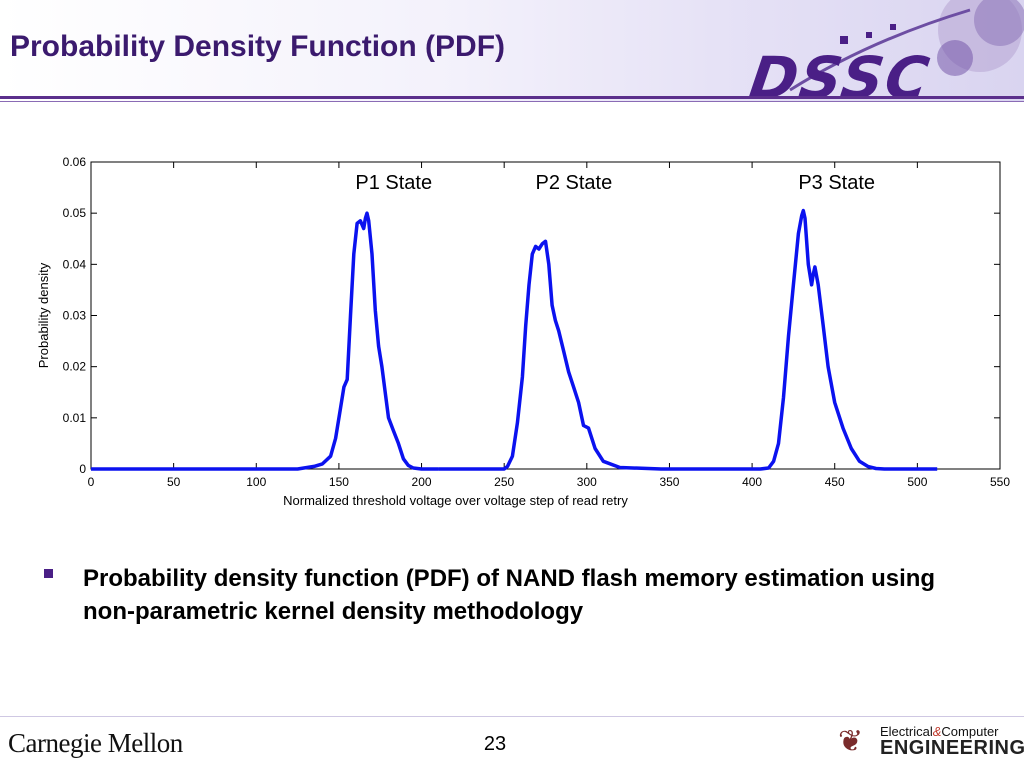 The image size is (1024, 768). Describe the element at coordinates (393, 183) in the screenshot. I see `state-annotation: P1 State` at that location.